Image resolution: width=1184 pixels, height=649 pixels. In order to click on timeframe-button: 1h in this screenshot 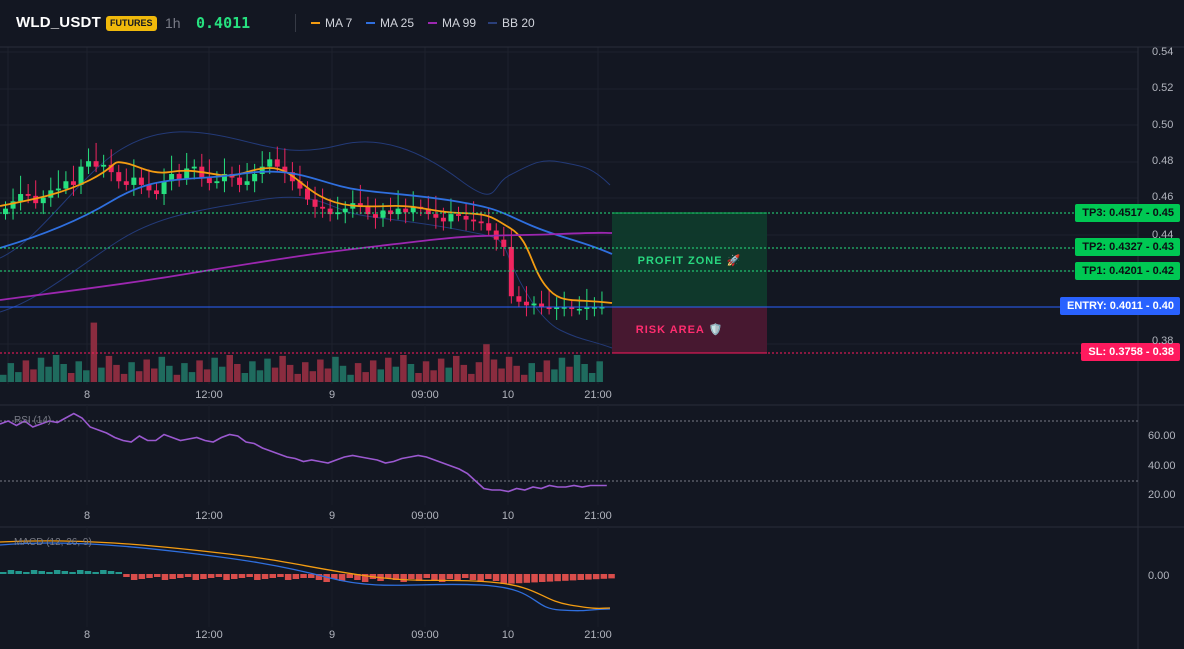, I will do `click(173, 23)`.